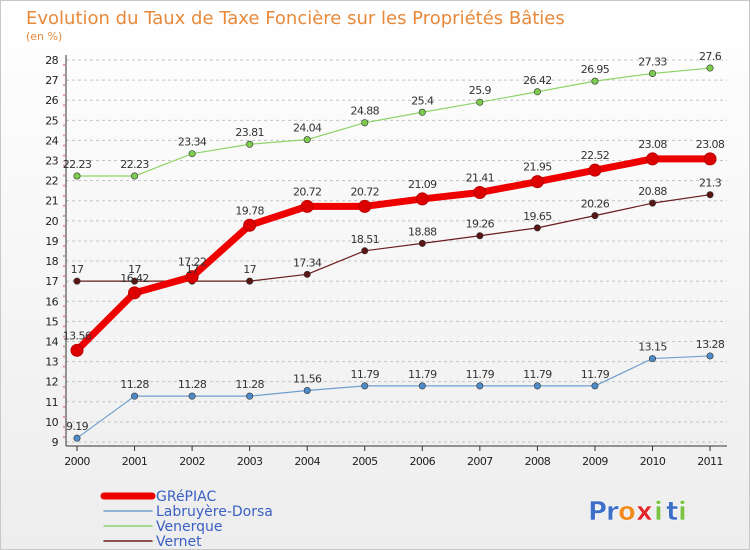 The height and width of the screenshot is (550, 750). Describe the element at coordinates (710, 183) in the screenshot. I see `data-label: 21.3` at that location.